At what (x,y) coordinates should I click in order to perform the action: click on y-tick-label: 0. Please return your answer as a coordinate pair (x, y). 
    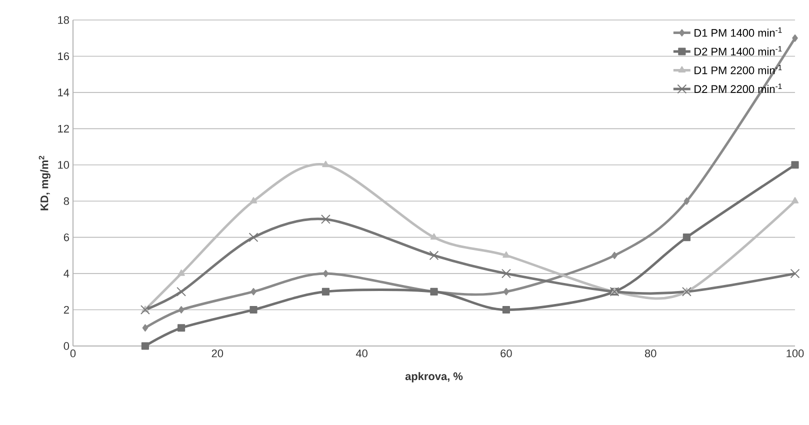
    Looking at the image, I should click on (67, 346).